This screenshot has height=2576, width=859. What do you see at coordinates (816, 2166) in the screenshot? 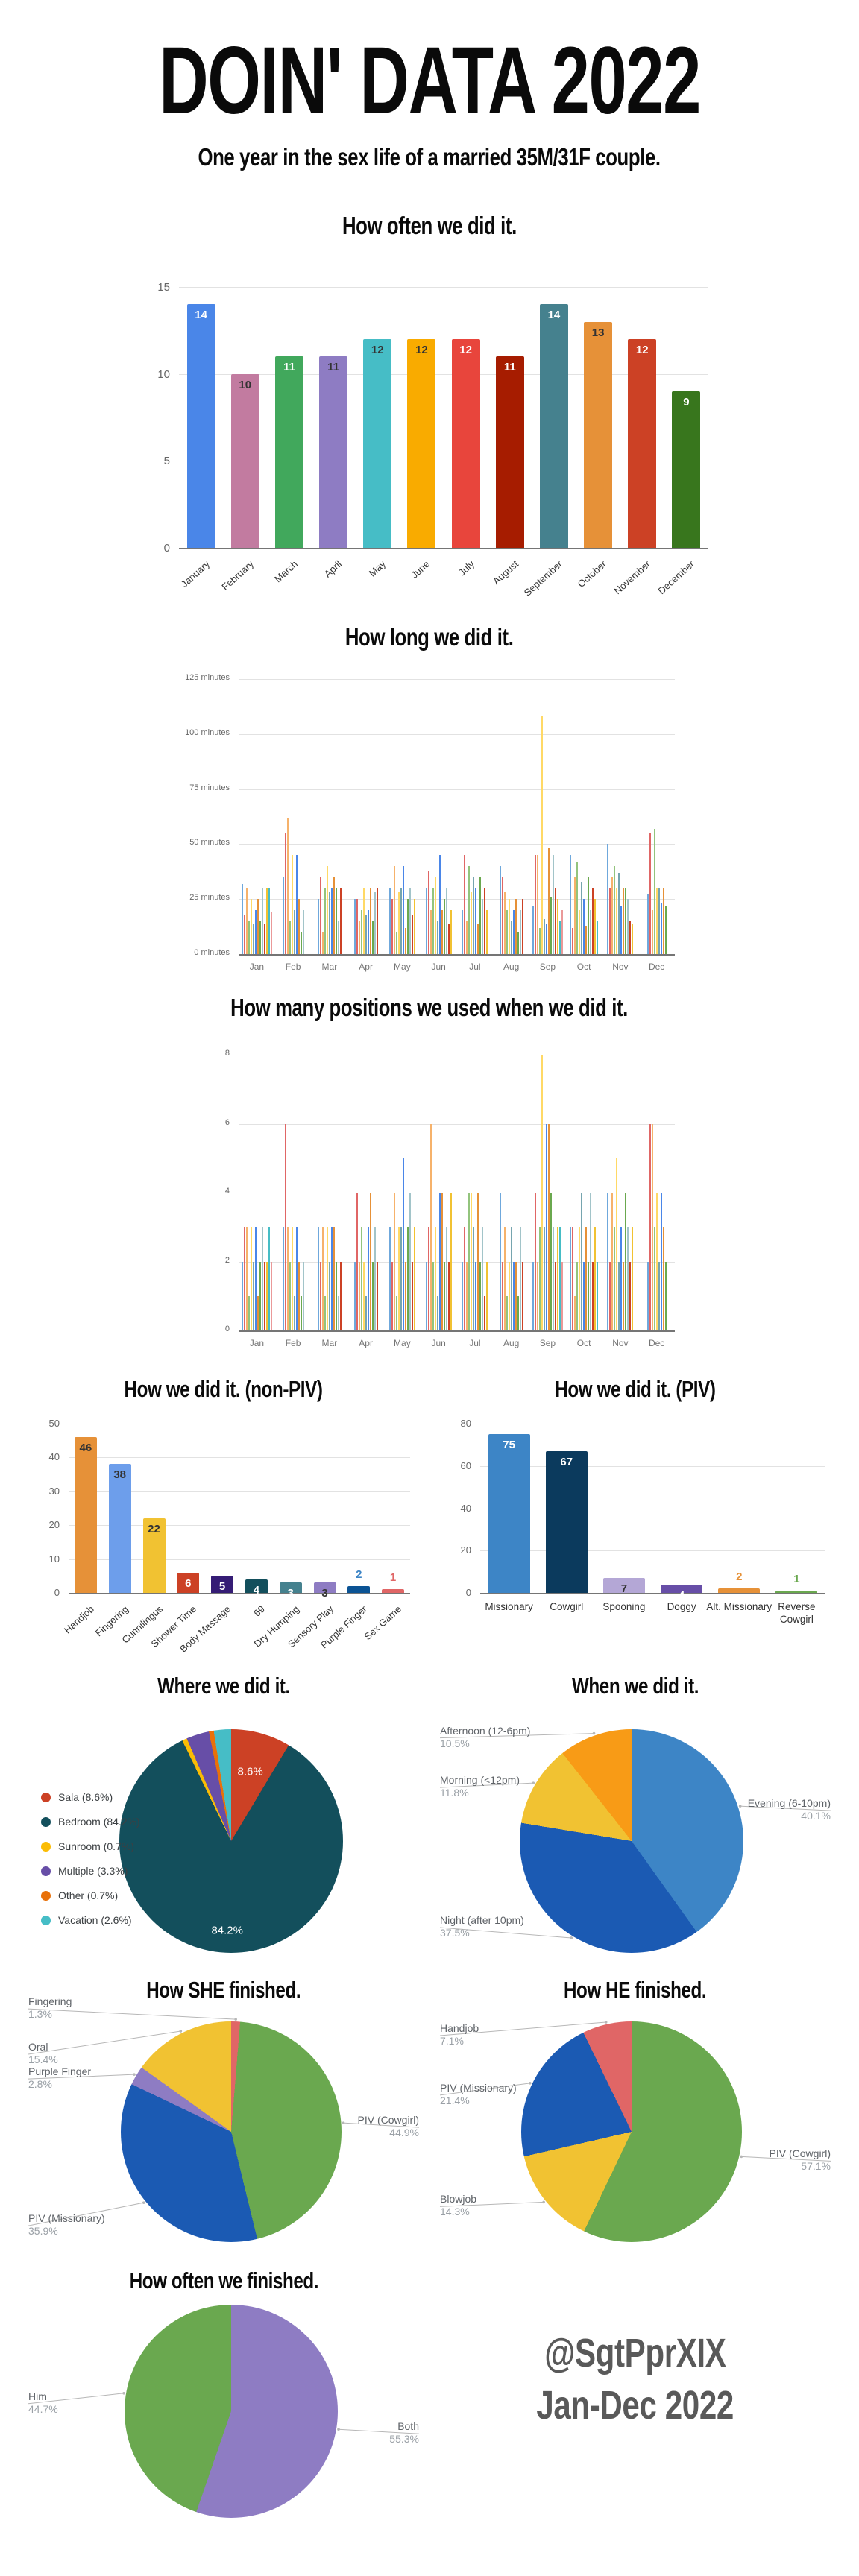
I see `pie-label-pct: 57.1%` at bounding box center [816, 2166].